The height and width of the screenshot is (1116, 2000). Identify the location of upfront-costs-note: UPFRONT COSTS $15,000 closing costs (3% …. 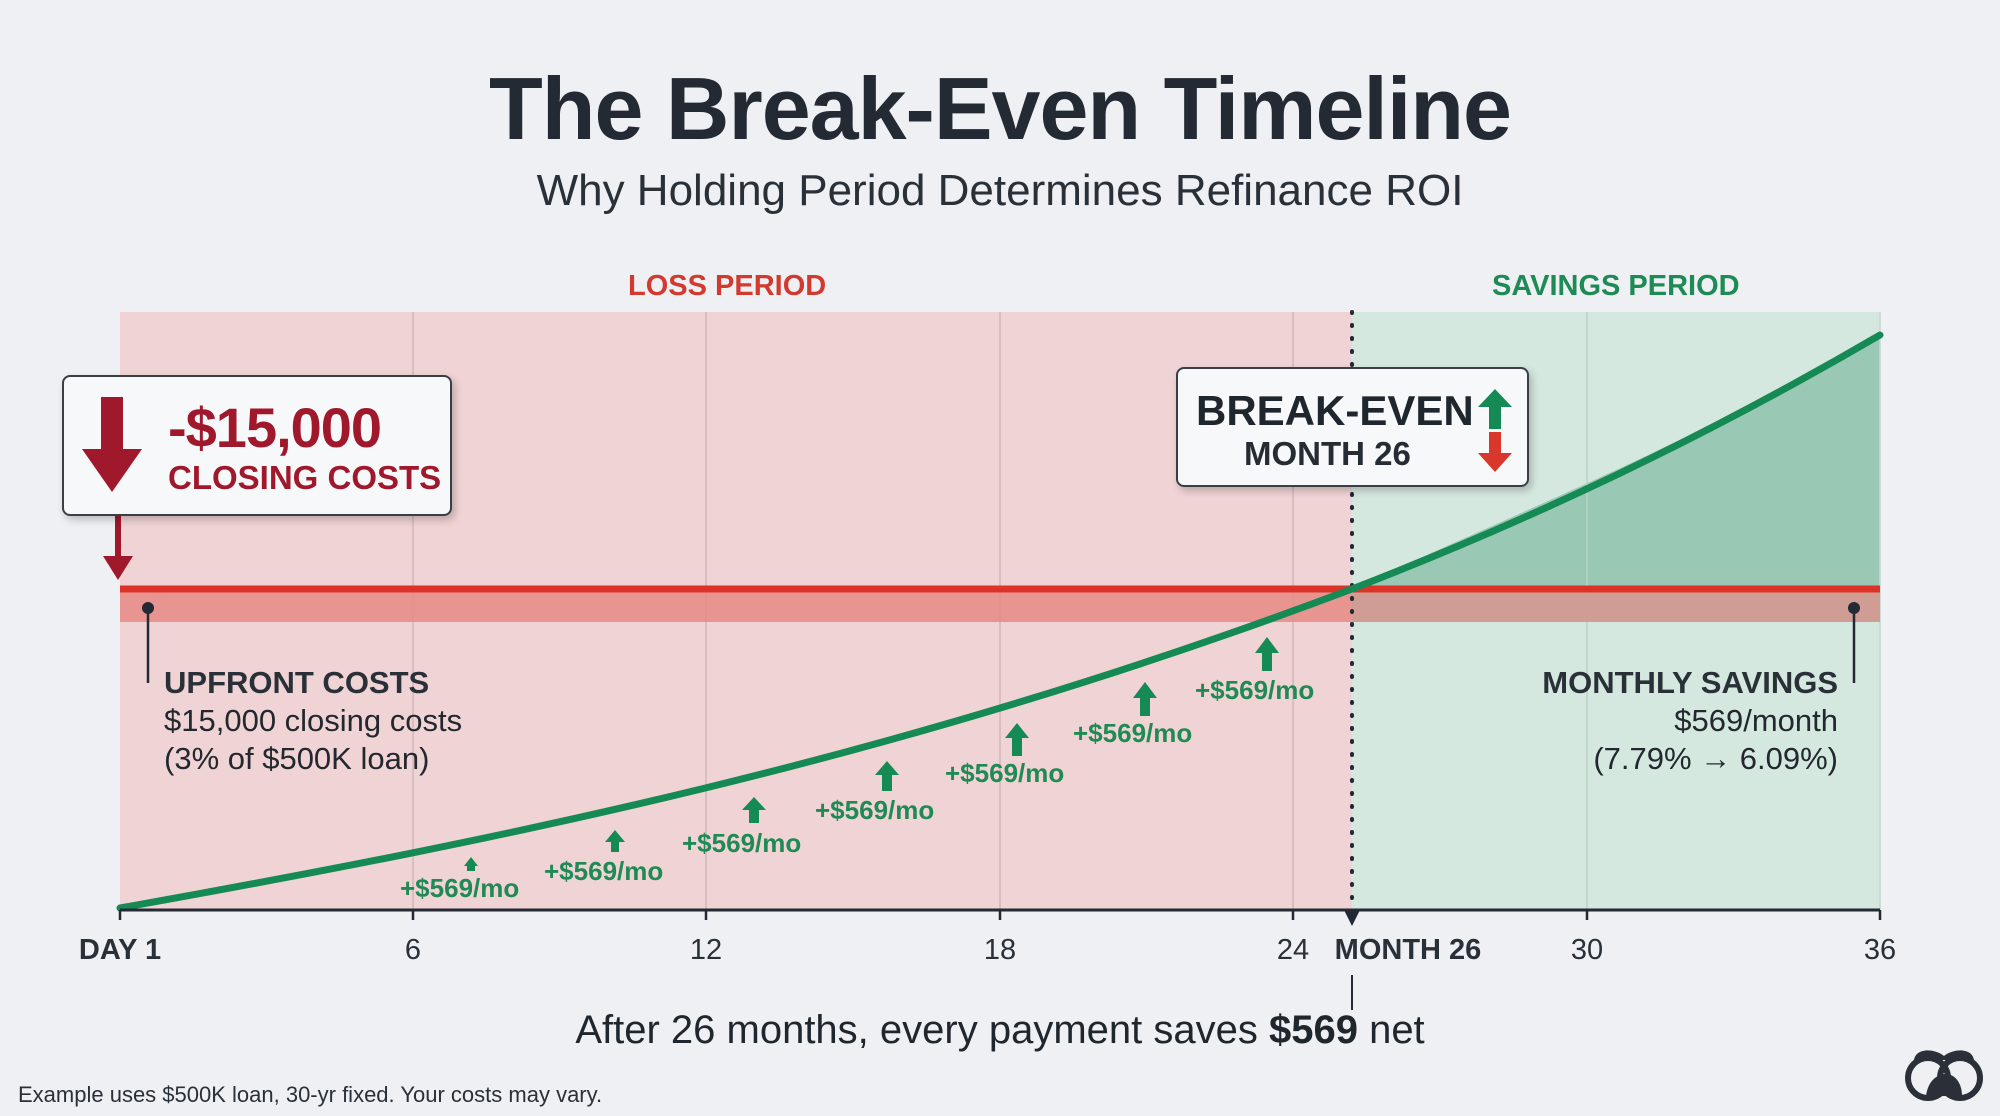
(313, 721).